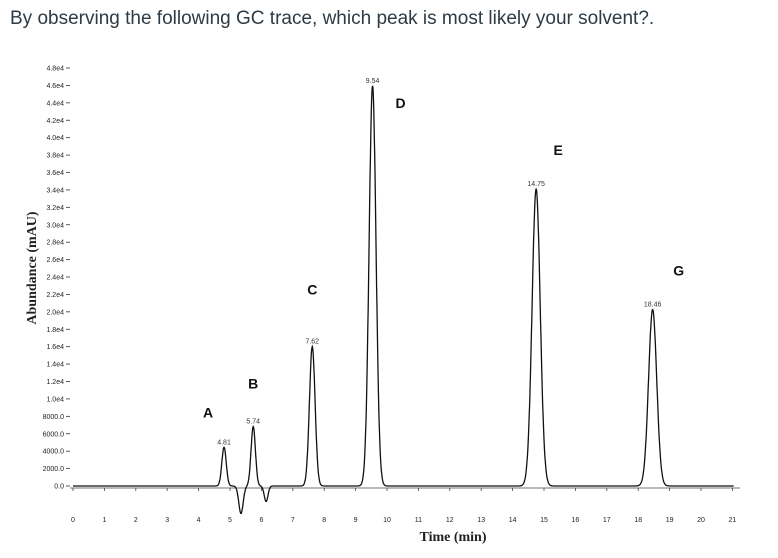  What do you see at coordinates (387, 520) in the screenshot?
I see `x-tick-label: 10` at bounding box center [387, 520].